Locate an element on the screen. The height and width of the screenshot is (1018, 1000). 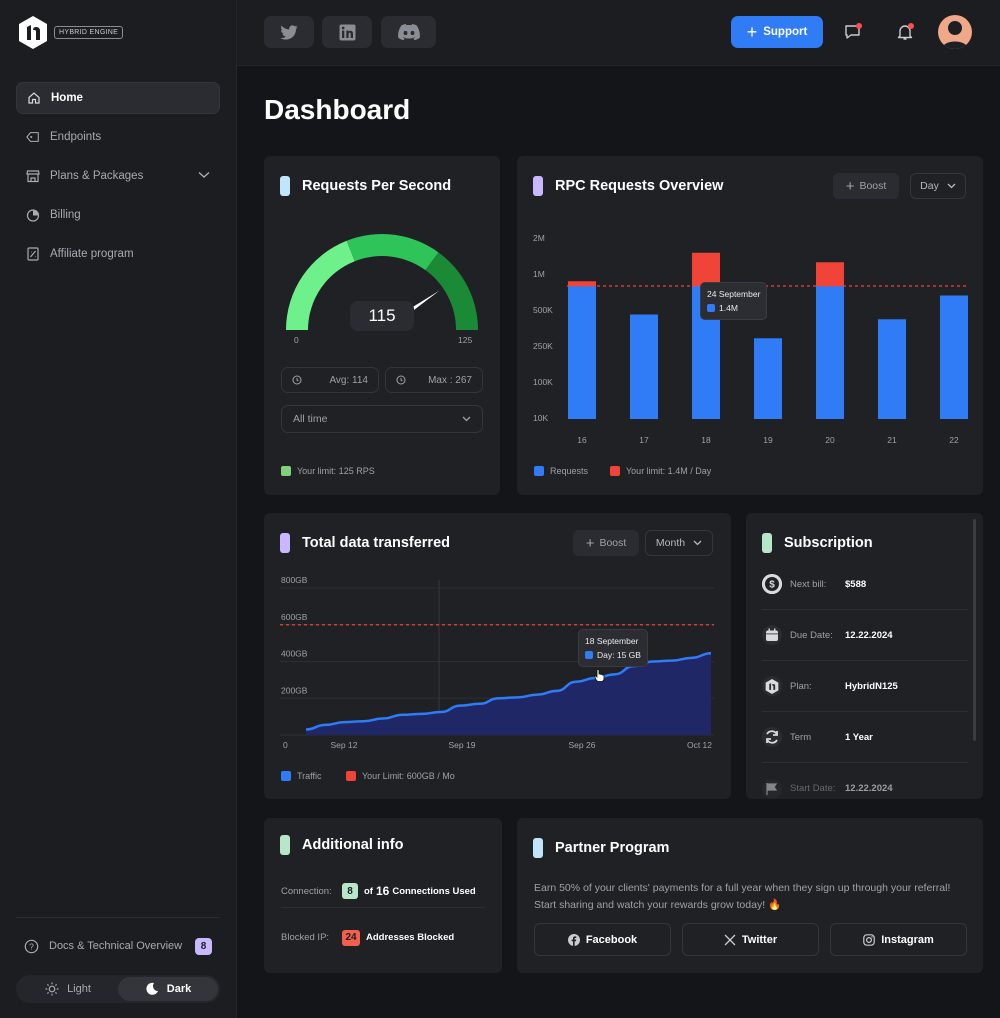
logo-icon is located at coordinates (33, 32).